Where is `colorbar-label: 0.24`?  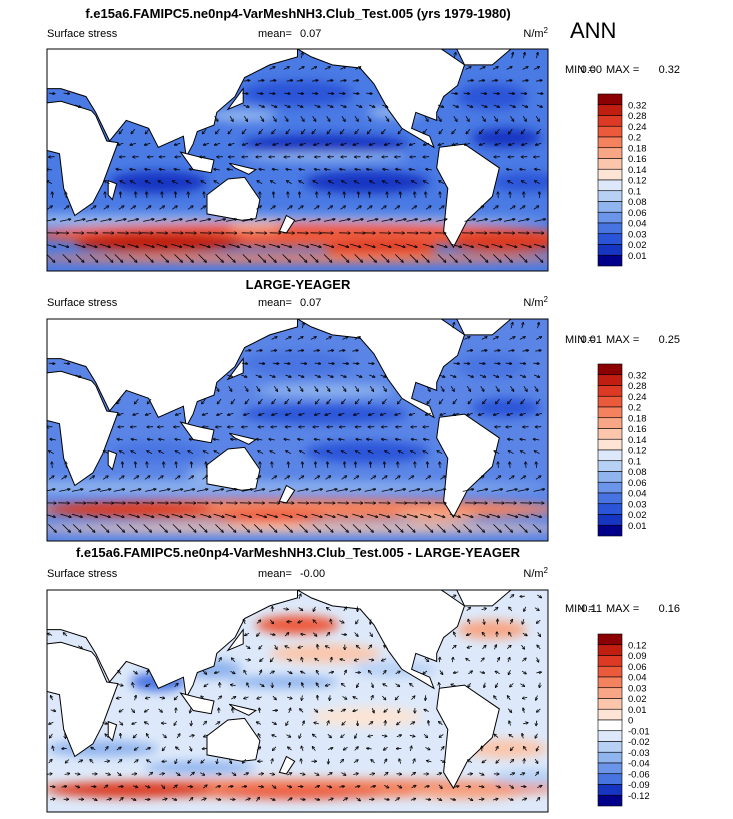 colorbar-label: 0.24 is located at coordinates (637, 397).